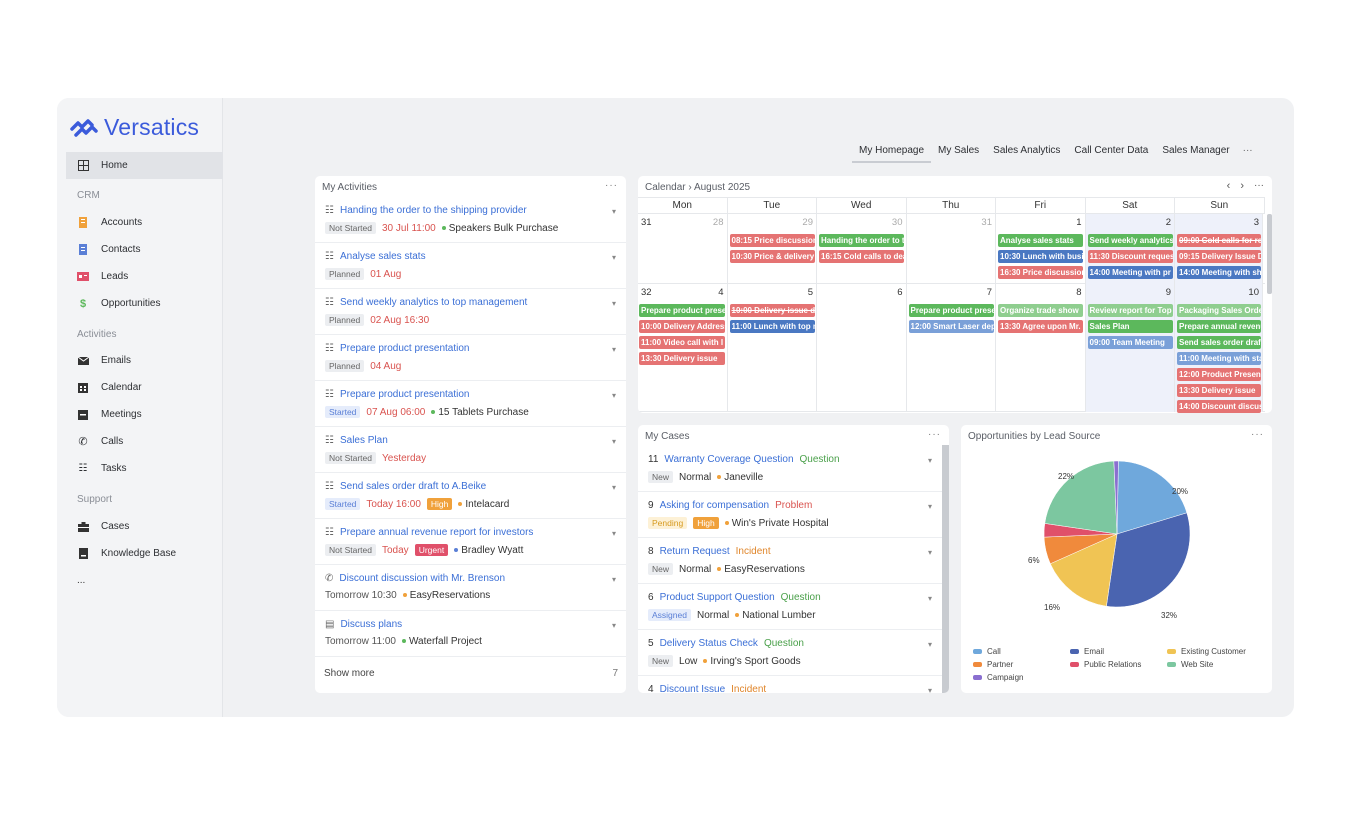  I want to click on sidebar-item-opportunities: $ Opportunities, so click(144, 303).